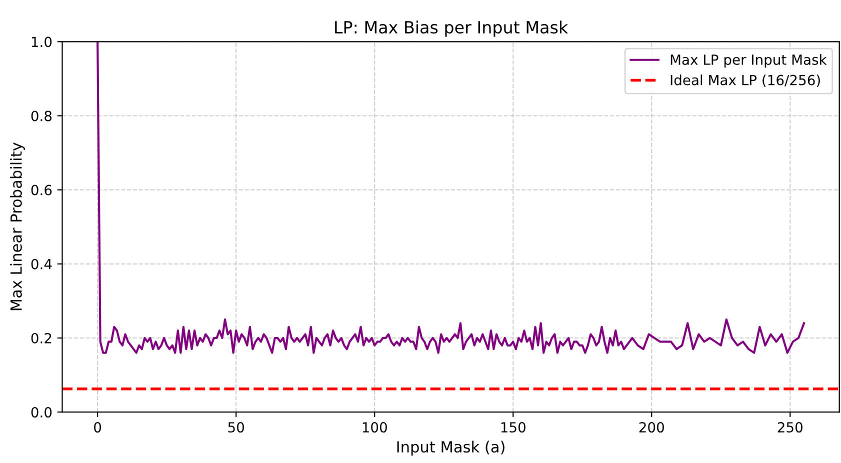 The width and height of the screenshot is (841, 463). Describe the element at coordinates (236, 427) in the screenshot. I see `x-tick-label: 50` at that location.